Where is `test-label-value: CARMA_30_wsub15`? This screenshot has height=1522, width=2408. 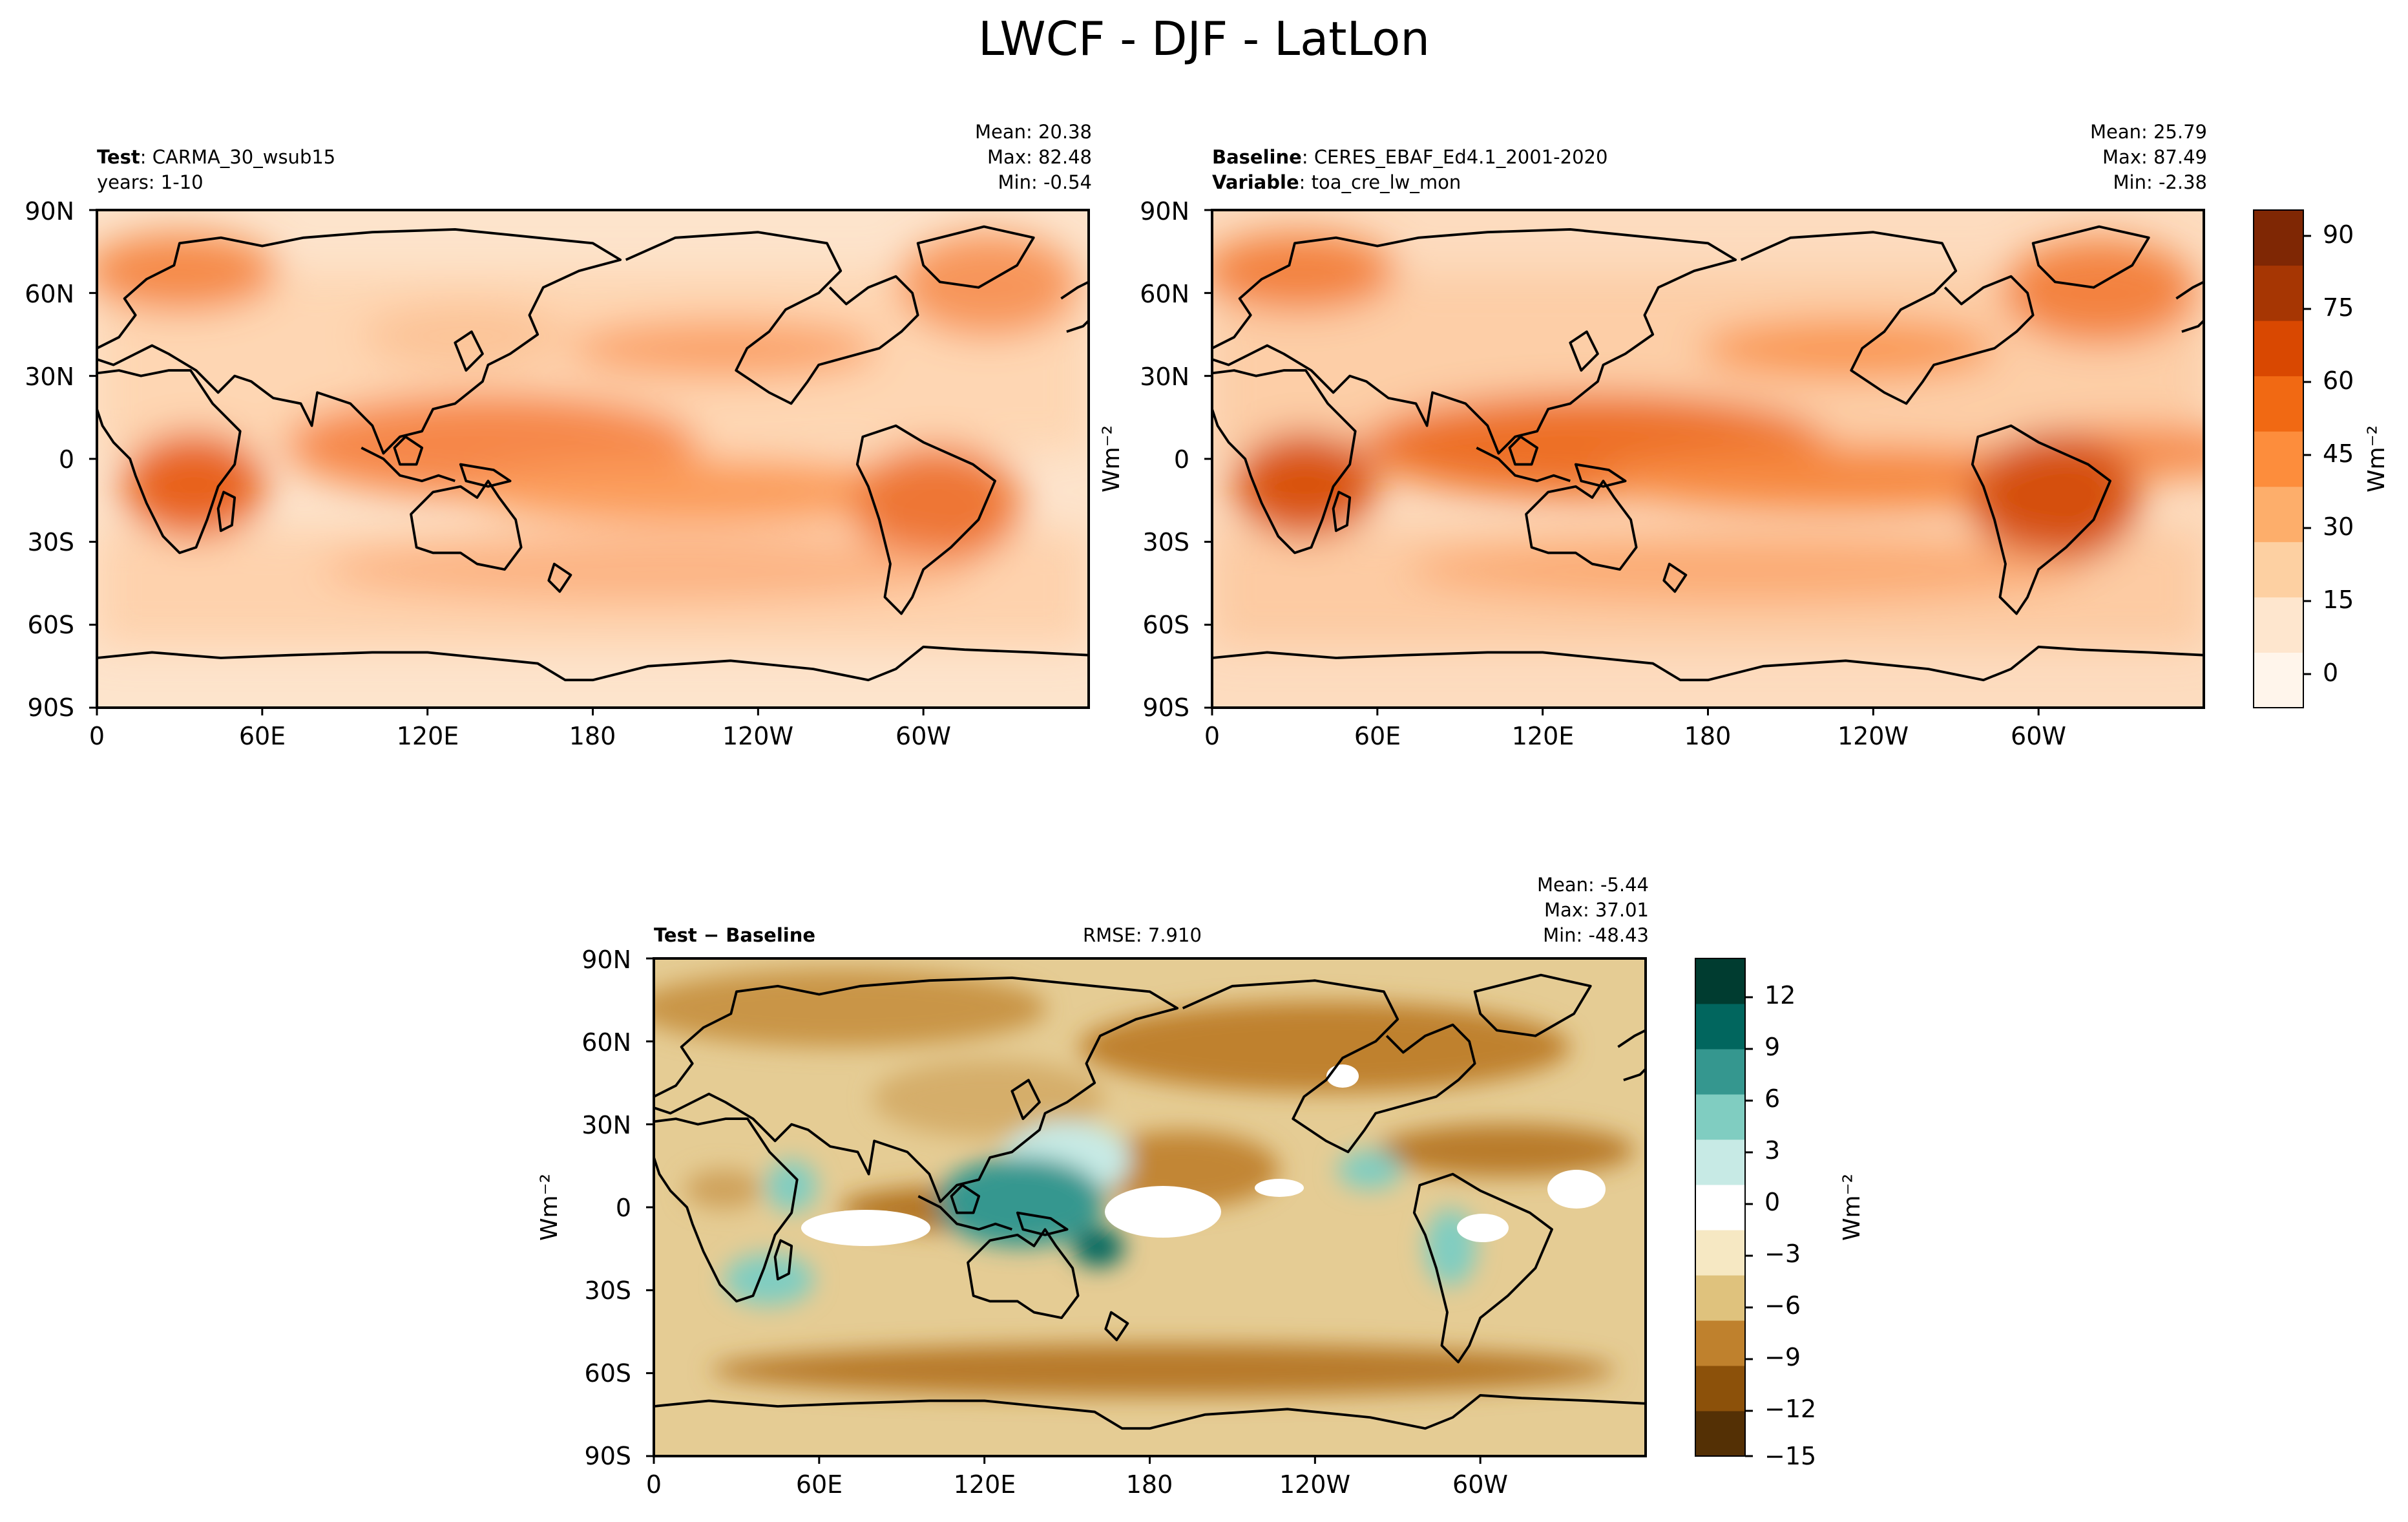
test-label-value: CARMA_30_wsub15 is located at coordinates (244, 157).